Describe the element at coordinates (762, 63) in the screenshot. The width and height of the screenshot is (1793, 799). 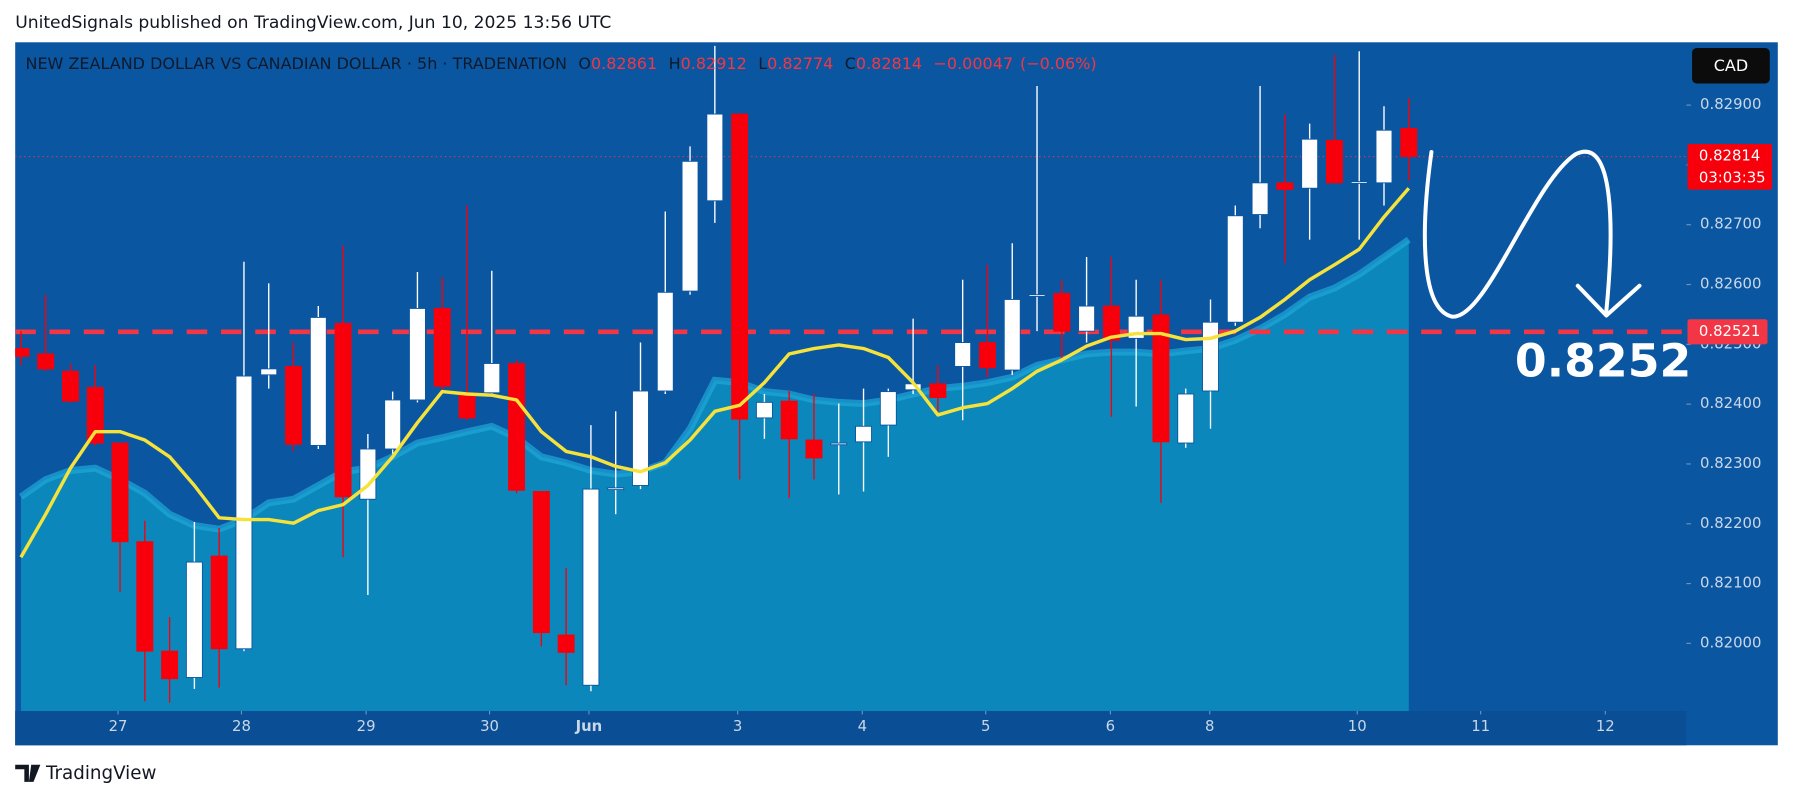
I see `ohlc-key: L` at that location.